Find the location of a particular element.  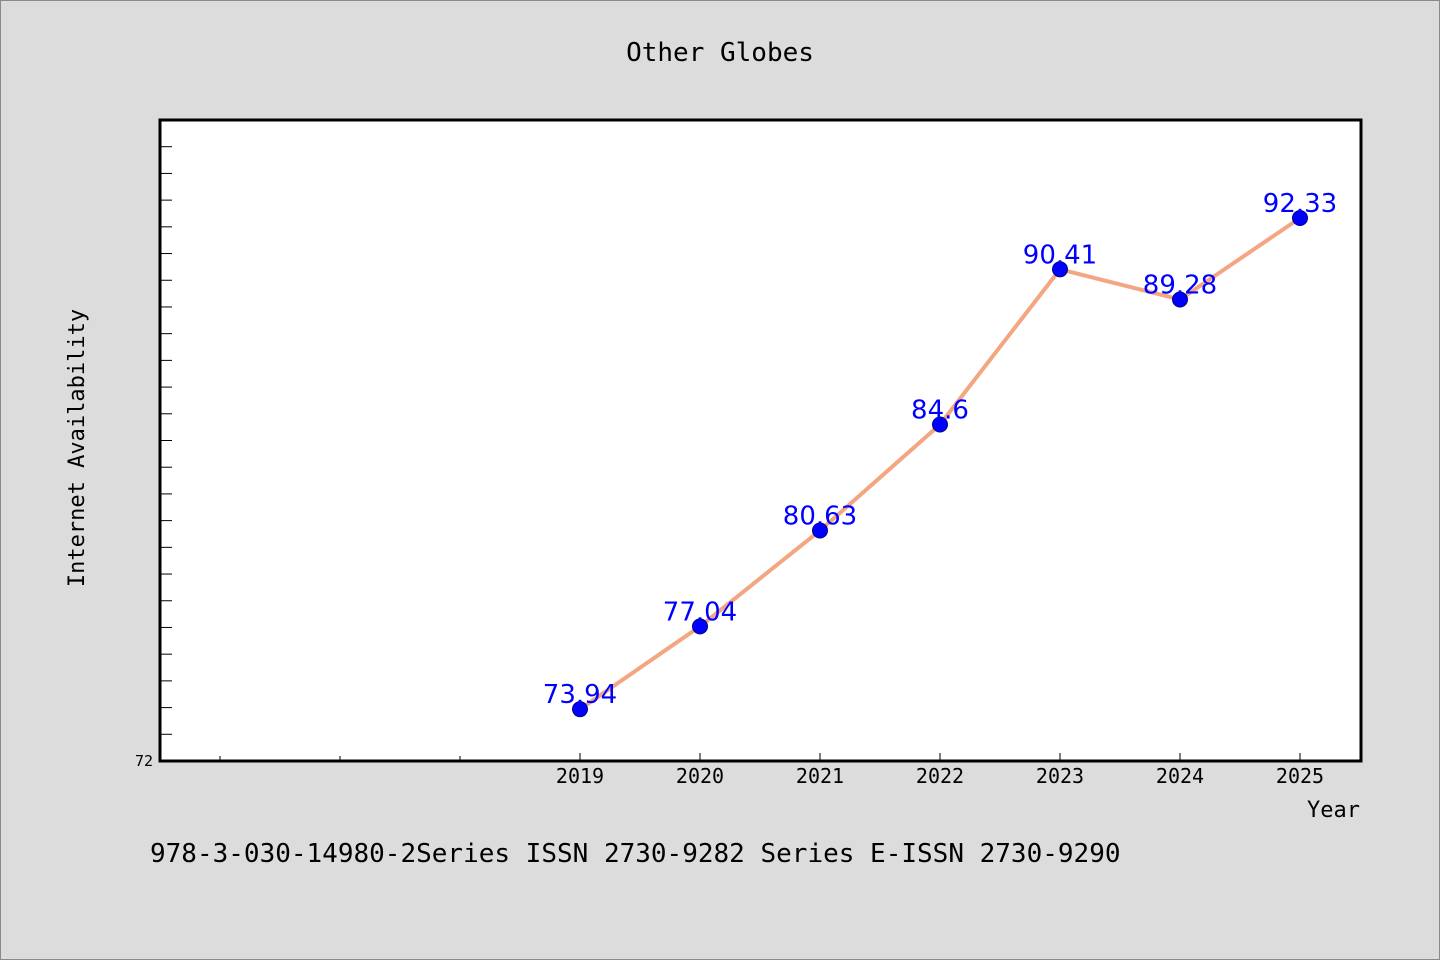

x-tick-label: 2025 is located at coordinates (1300, 776).